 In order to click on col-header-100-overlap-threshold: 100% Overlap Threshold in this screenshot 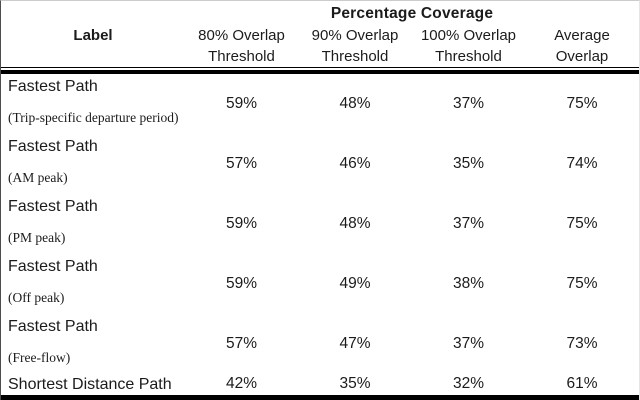, I will do `click(468, 46)`.